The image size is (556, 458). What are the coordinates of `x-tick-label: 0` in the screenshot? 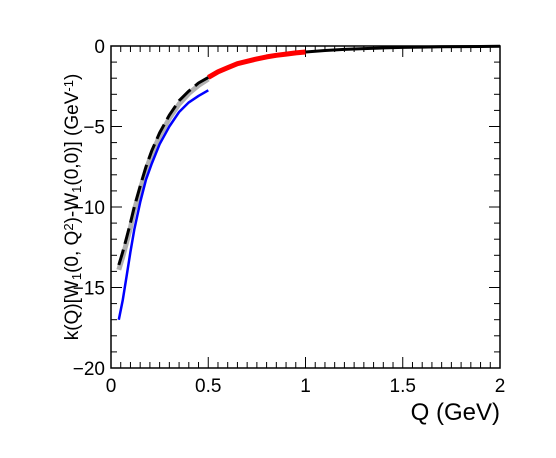 It's located at (111, 386).